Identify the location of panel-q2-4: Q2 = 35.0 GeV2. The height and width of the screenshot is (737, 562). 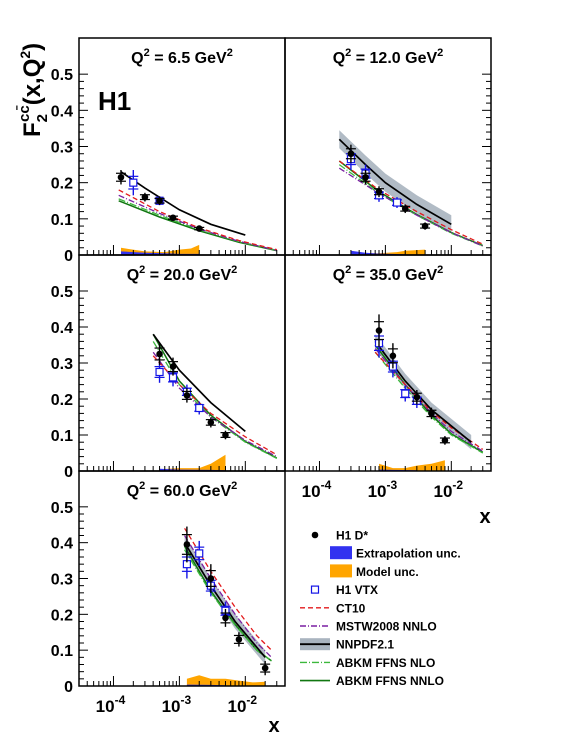
(388, 363).